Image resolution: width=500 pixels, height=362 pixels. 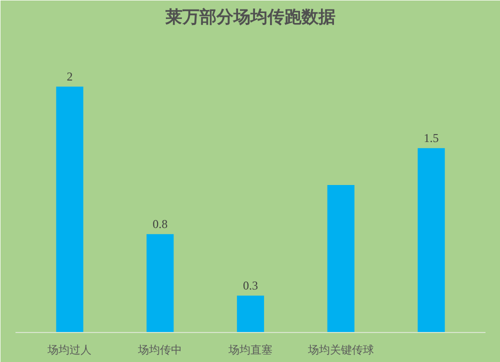 I want to click on x-tick-label: 场均传中, so click(x=159, y=350).